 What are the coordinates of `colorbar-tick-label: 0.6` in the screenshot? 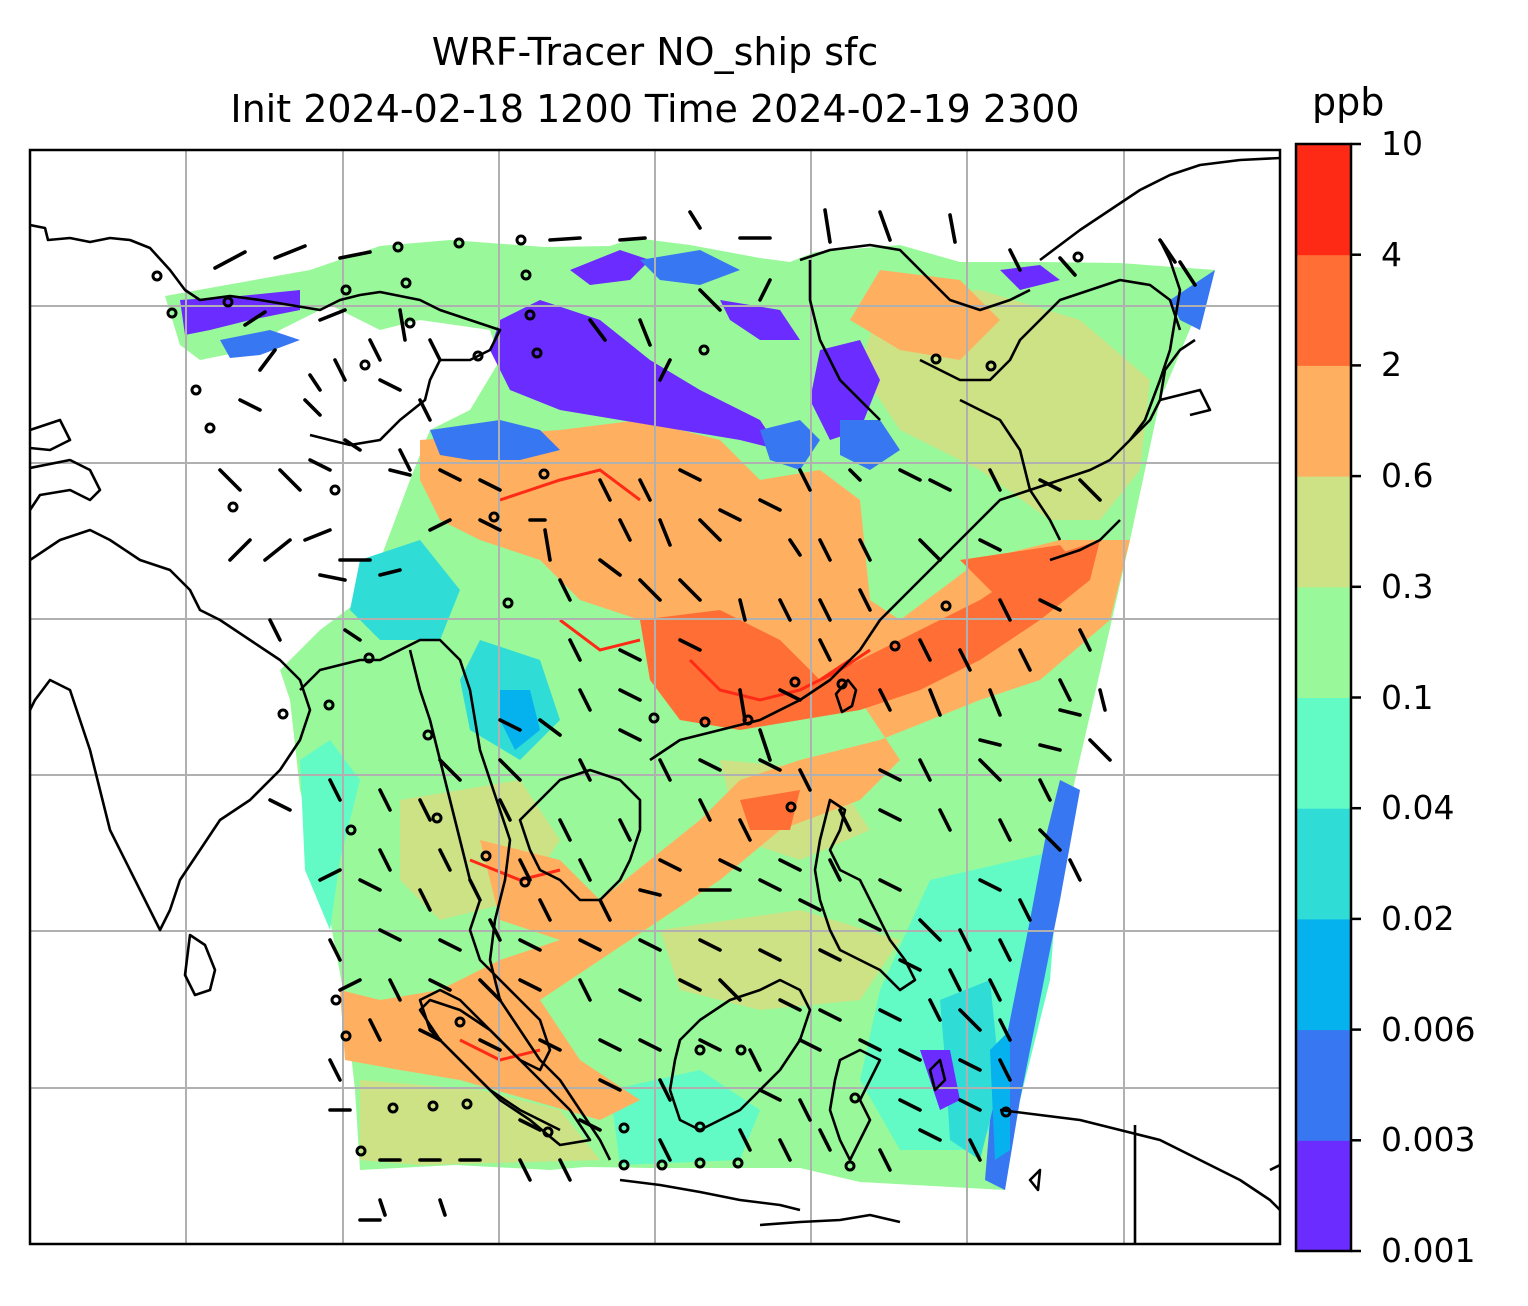 It's located at (1407, 476).